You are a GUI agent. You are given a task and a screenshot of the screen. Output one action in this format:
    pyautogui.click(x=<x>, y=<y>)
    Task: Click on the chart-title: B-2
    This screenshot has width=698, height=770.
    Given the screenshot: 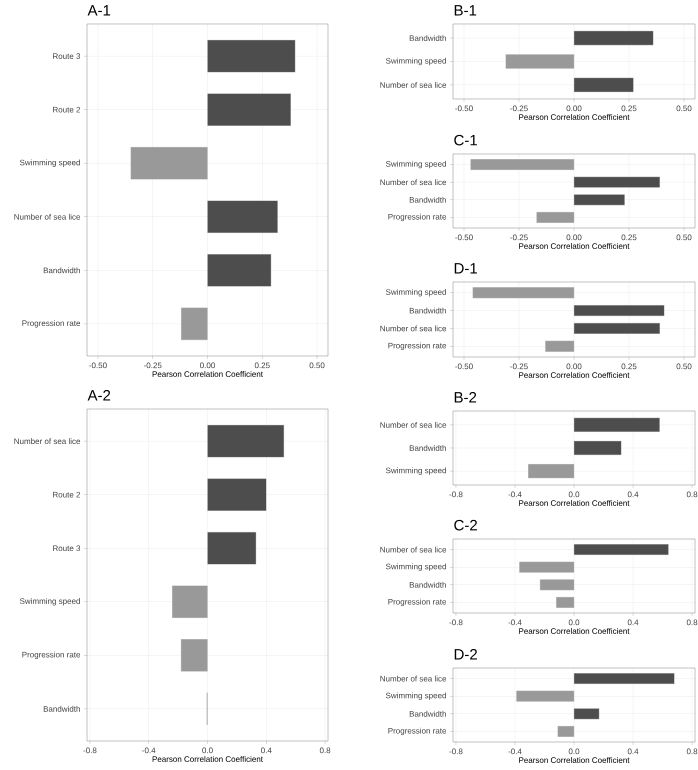 What is the action you would take?
    pyautogui.click(x=465, y=397)
    